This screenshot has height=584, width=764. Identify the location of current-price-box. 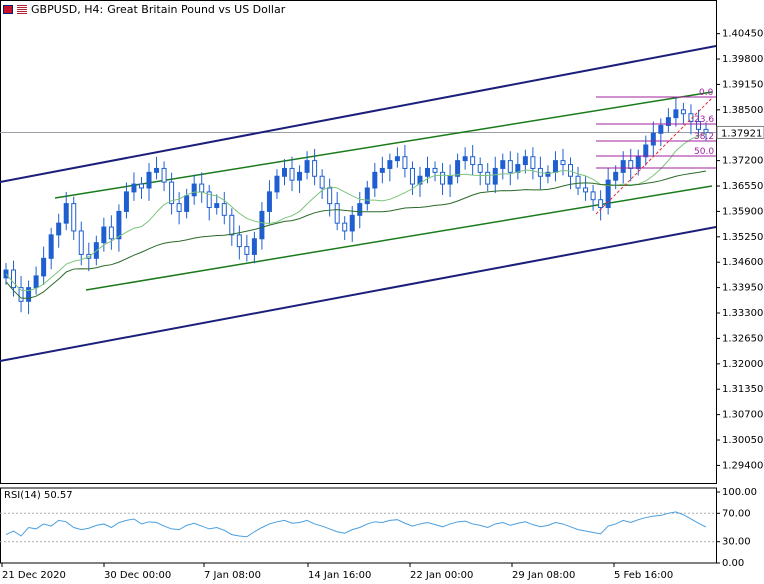
(740, 132).